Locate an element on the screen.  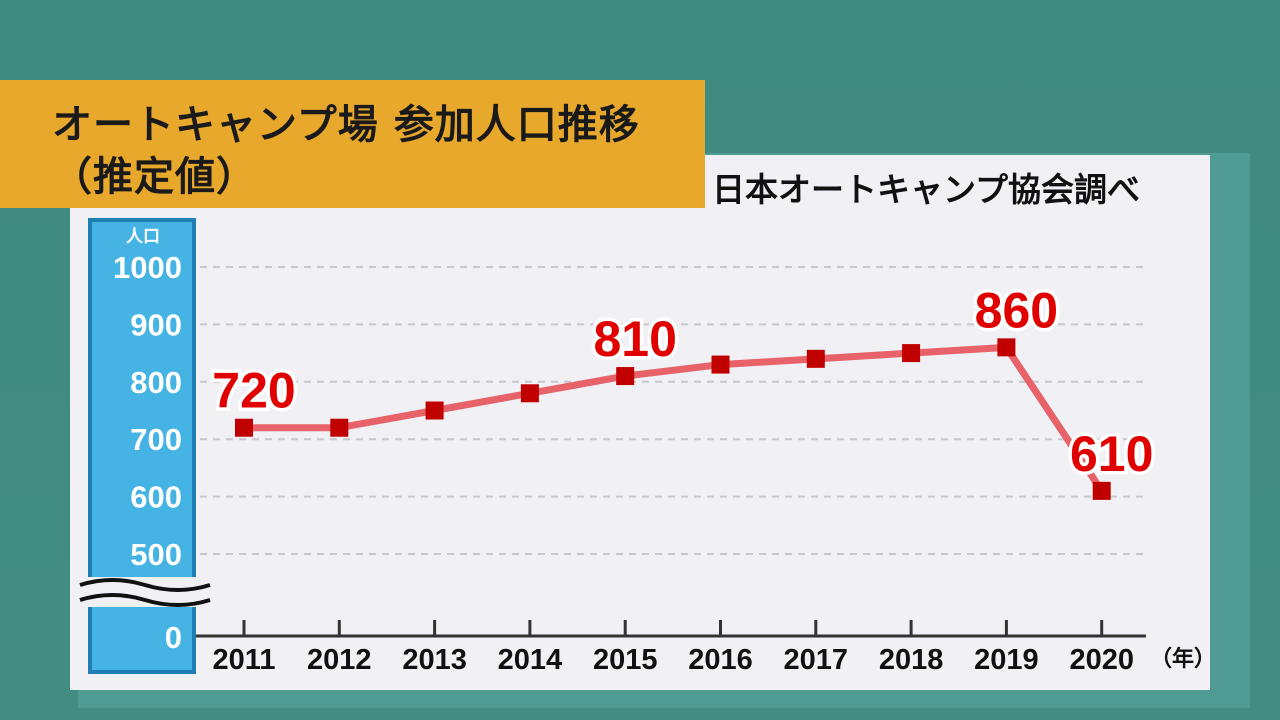
x-tick-label: 2015 is located at coordinates (625, 660).